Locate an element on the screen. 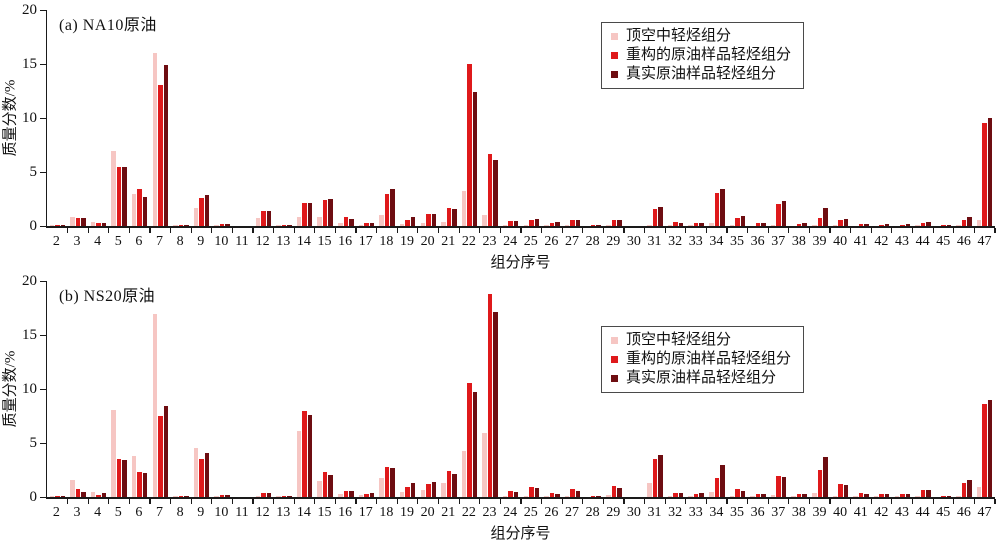 This screenshot has height=542, width=1000. y-tick-label: 5 is located at coordinates (33, 172).